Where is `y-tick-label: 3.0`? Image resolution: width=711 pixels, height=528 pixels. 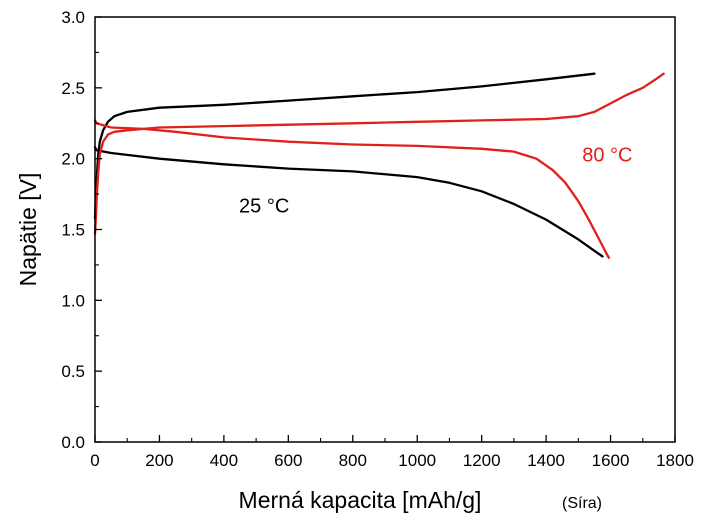
y-tick-label: 3.0 is located at coordinates (73, 17).